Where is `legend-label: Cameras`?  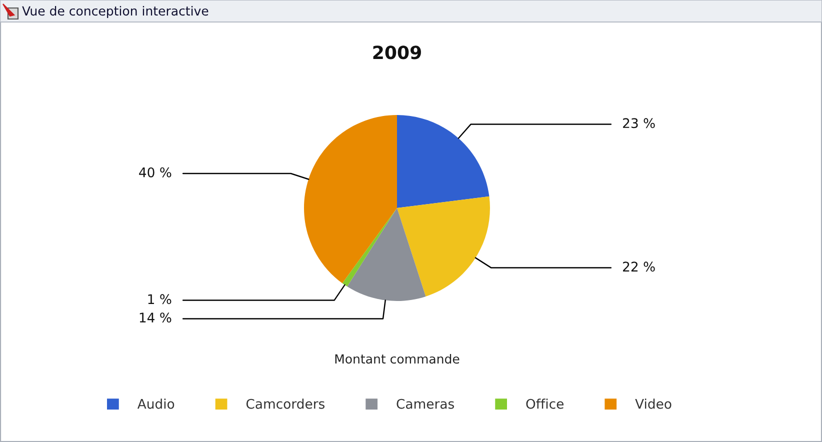 legend-label: Cameras is located at coordinates (425, 403).